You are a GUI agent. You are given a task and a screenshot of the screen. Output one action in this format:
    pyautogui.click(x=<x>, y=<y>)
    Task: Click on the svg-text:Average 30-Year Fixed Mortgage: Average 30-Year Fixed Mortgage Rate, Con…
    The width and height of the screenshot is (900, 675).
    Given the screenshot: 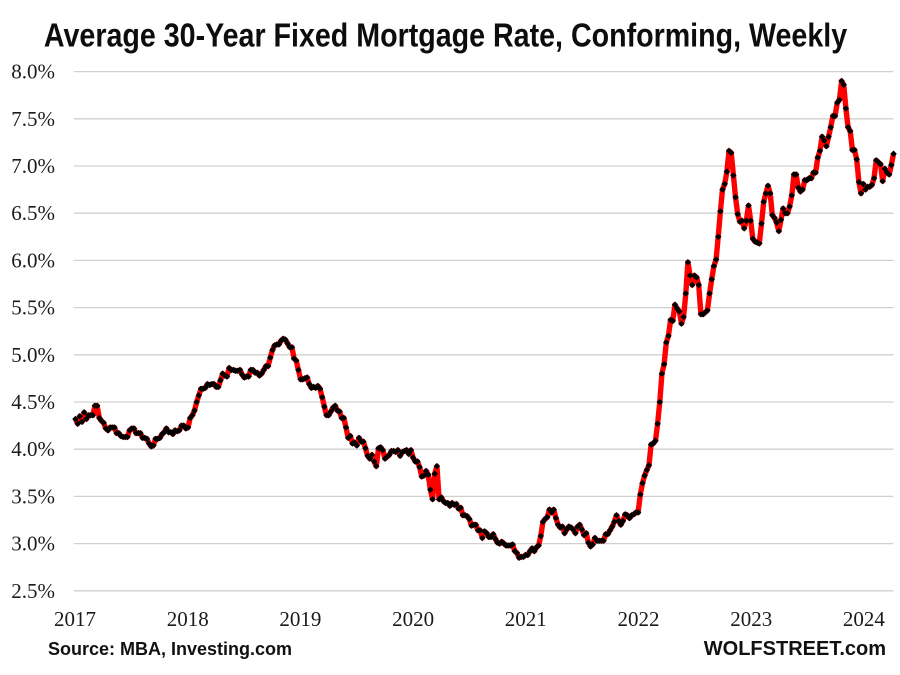 What is the action you would take?
    pyautogui.click(x=445, y=35)
    